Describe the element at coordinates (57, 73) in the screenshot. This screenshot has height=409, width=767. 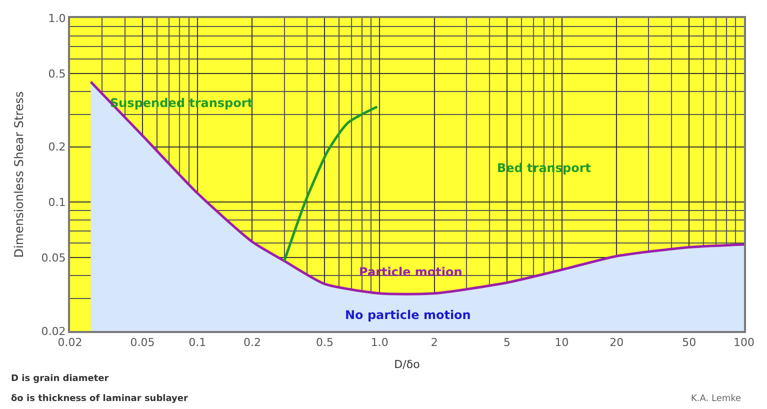
I see `y-tick-label: 0.5` at that location.